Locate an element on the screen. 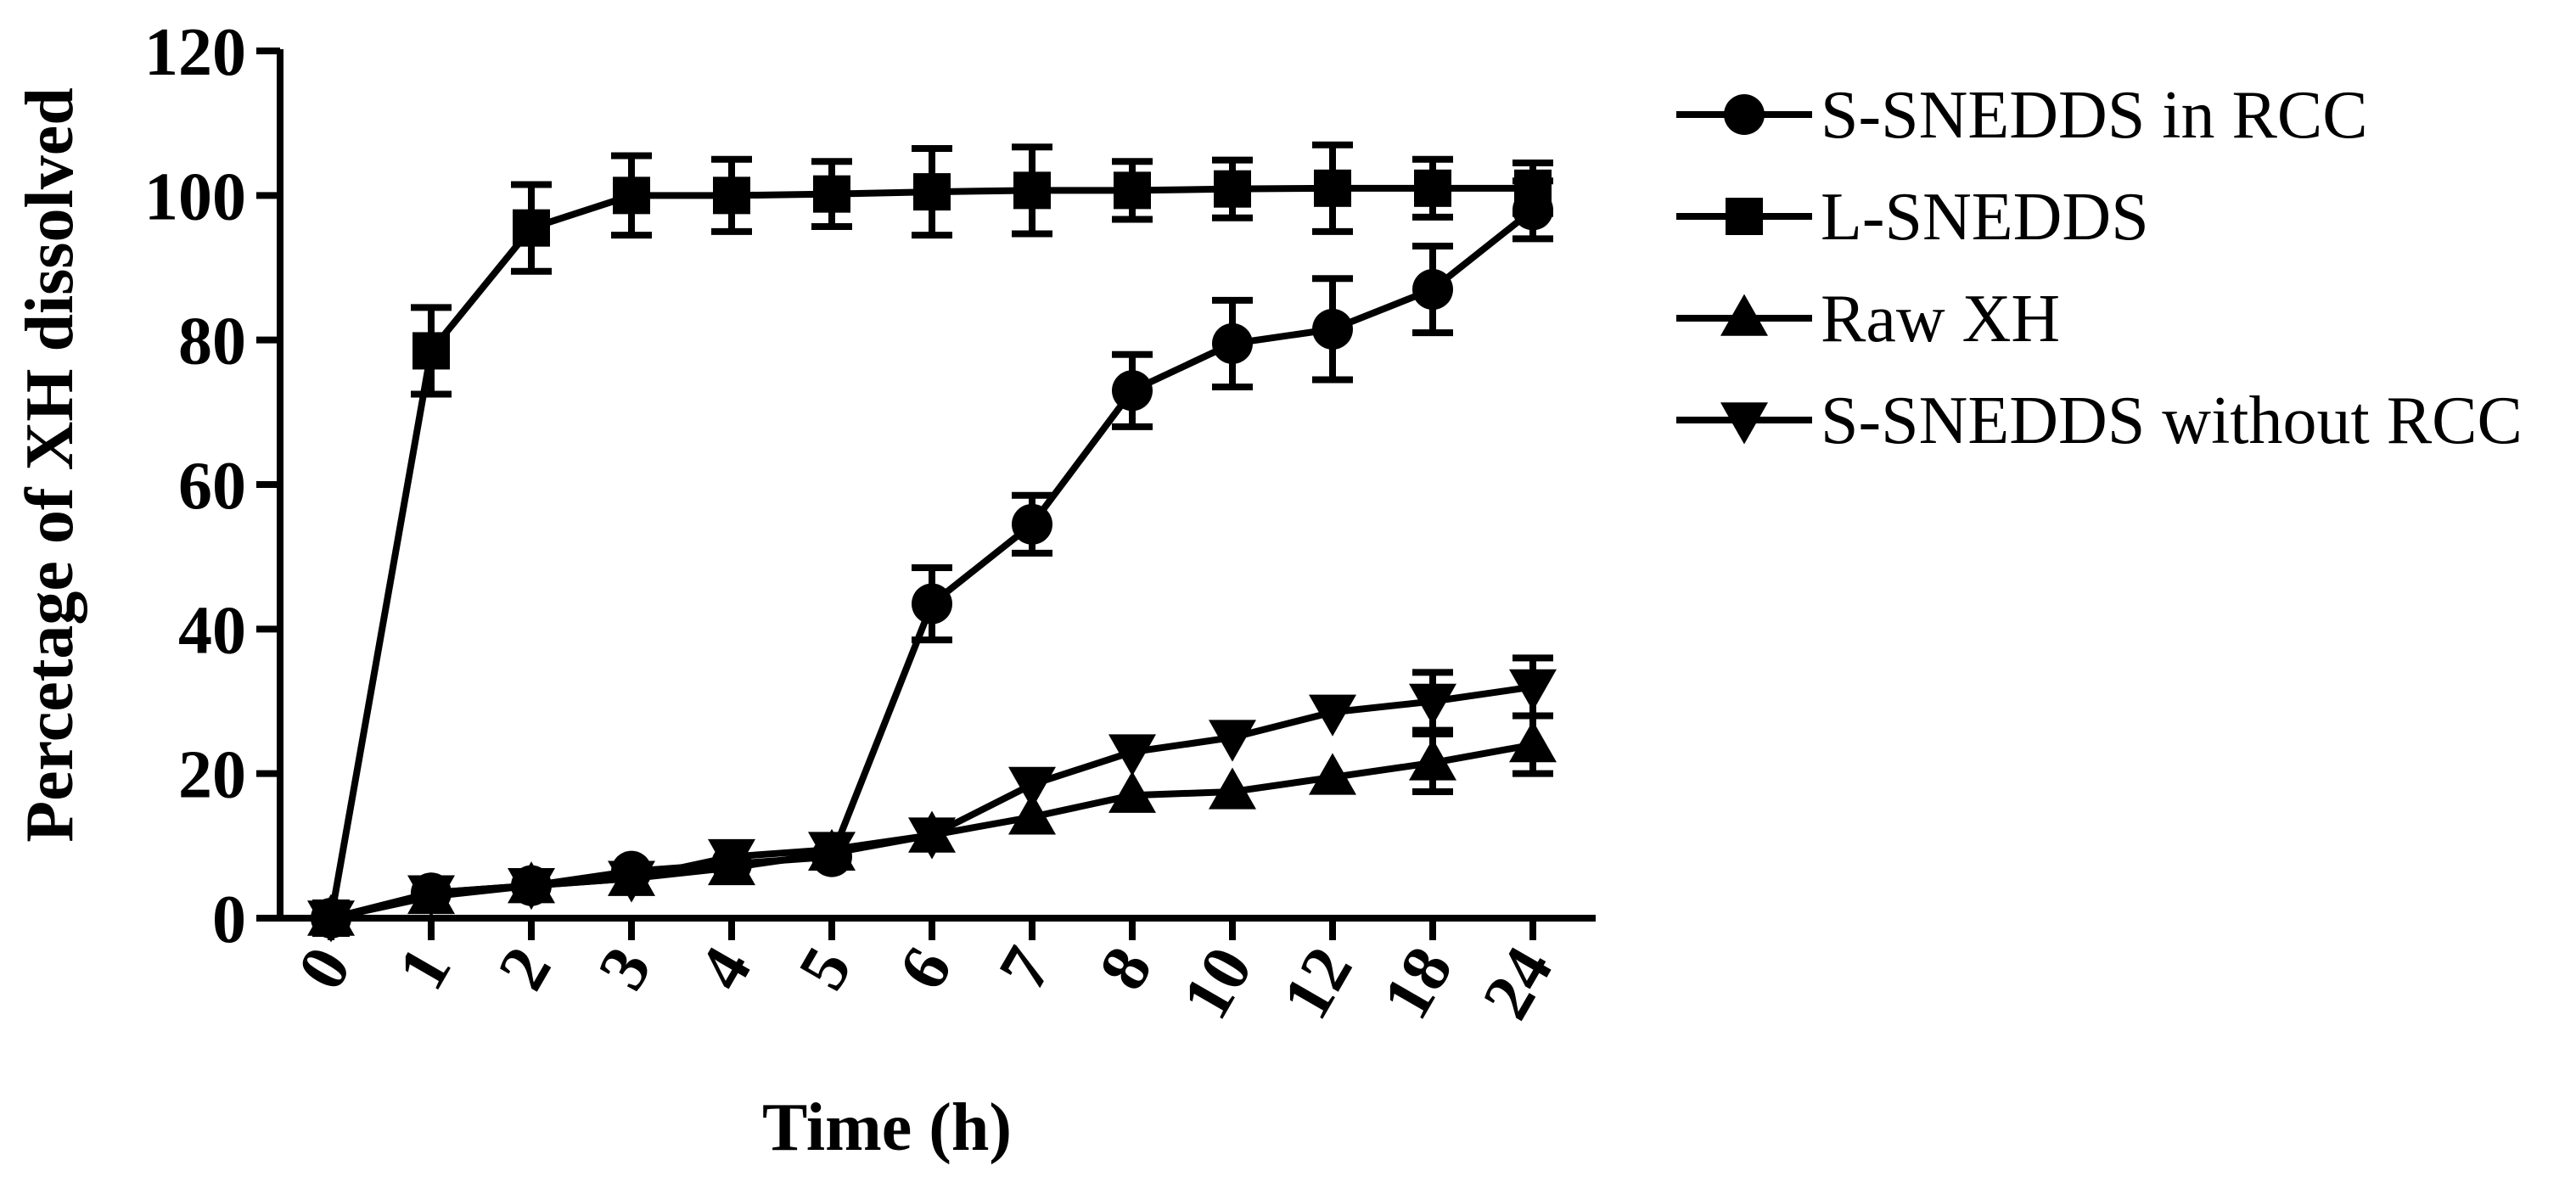 This screenshot has width=2576, height=1188. y-tick-label: 20 is located at coordinates (212, 775).